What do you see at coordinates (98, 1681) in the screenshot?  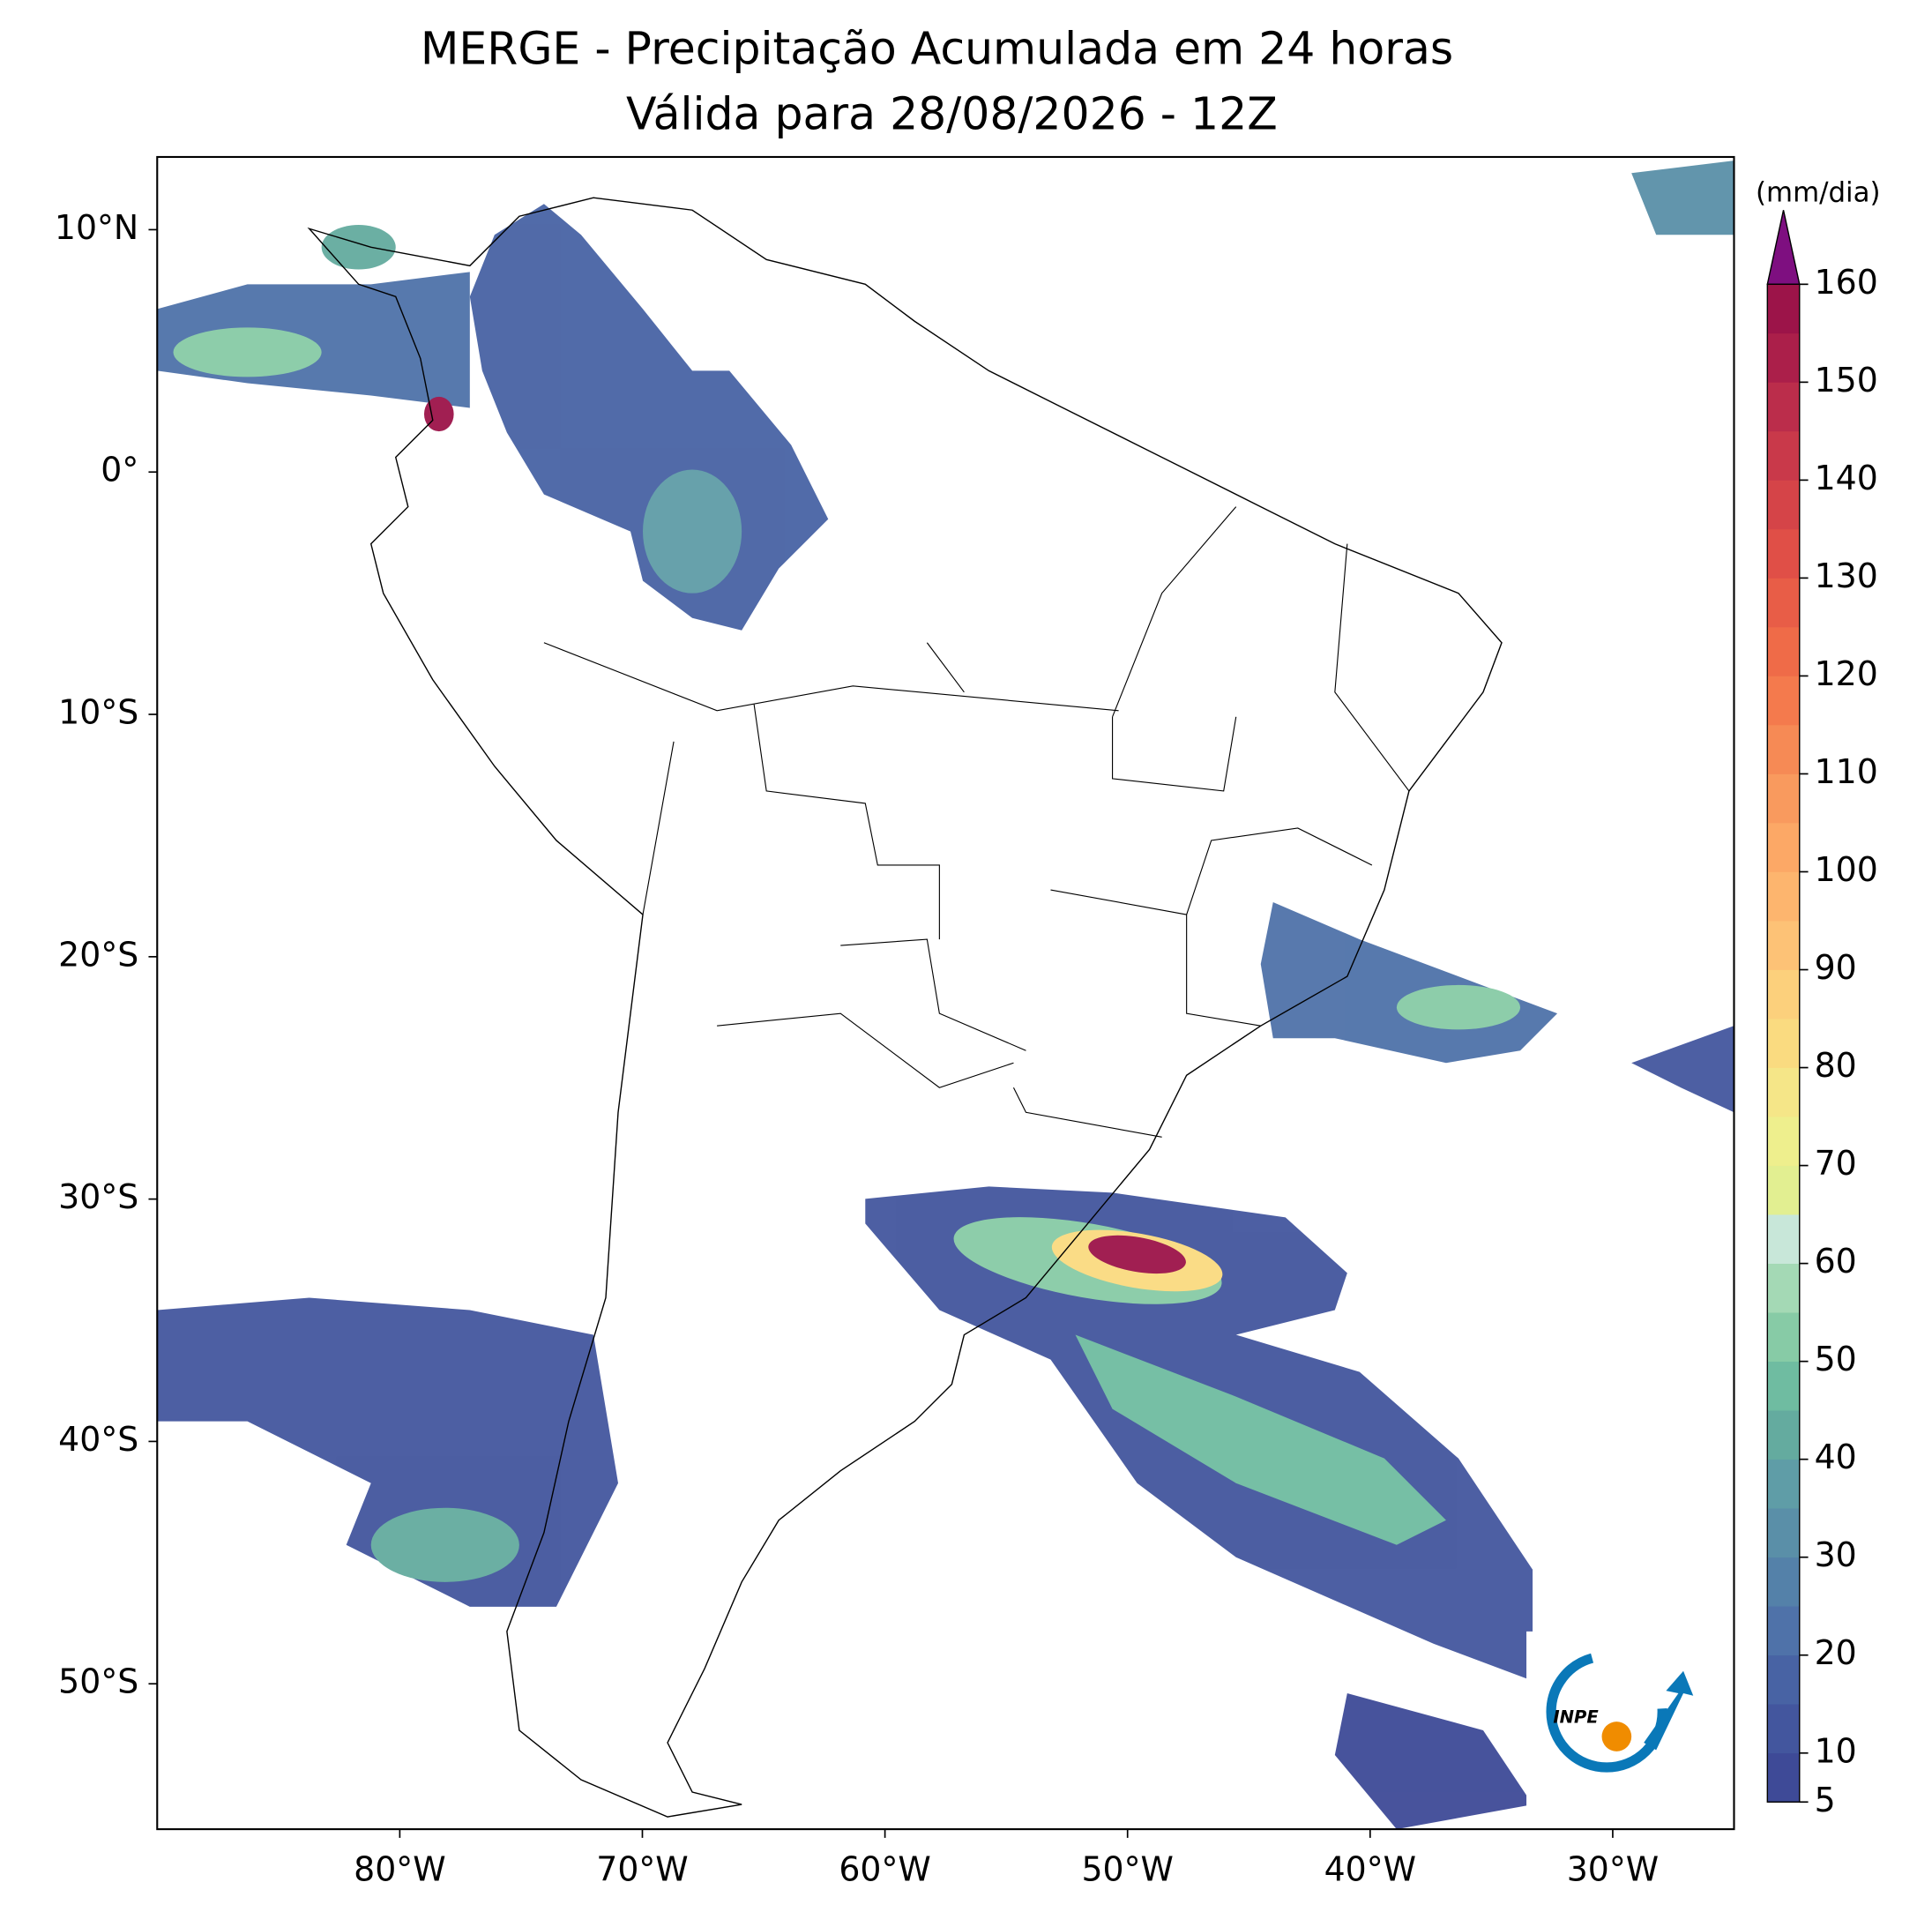 I see `y-tick-label: 50°S` at bounding box center [98, 1681].